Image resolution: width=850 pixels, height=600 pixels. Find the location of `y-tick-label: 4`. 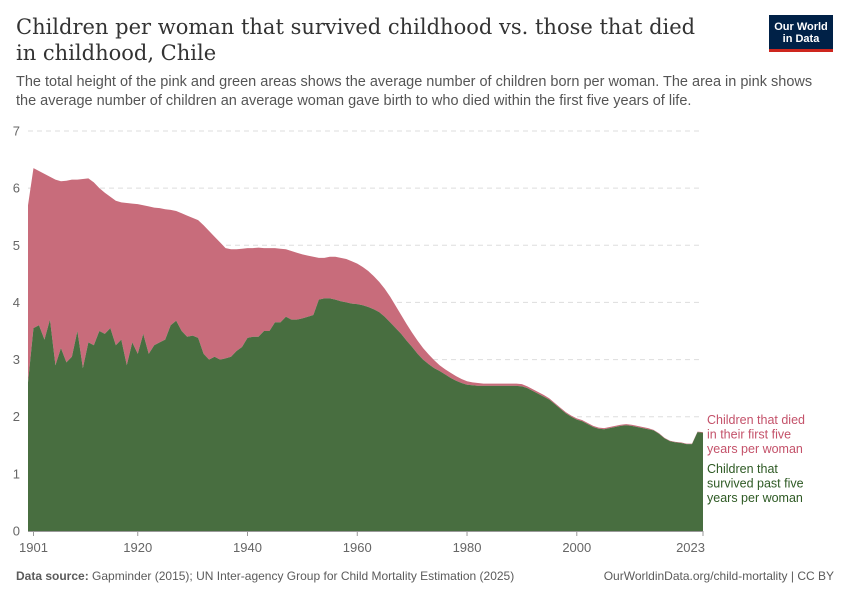

y-tick-label: 4 is located at coordinates (16, 302).